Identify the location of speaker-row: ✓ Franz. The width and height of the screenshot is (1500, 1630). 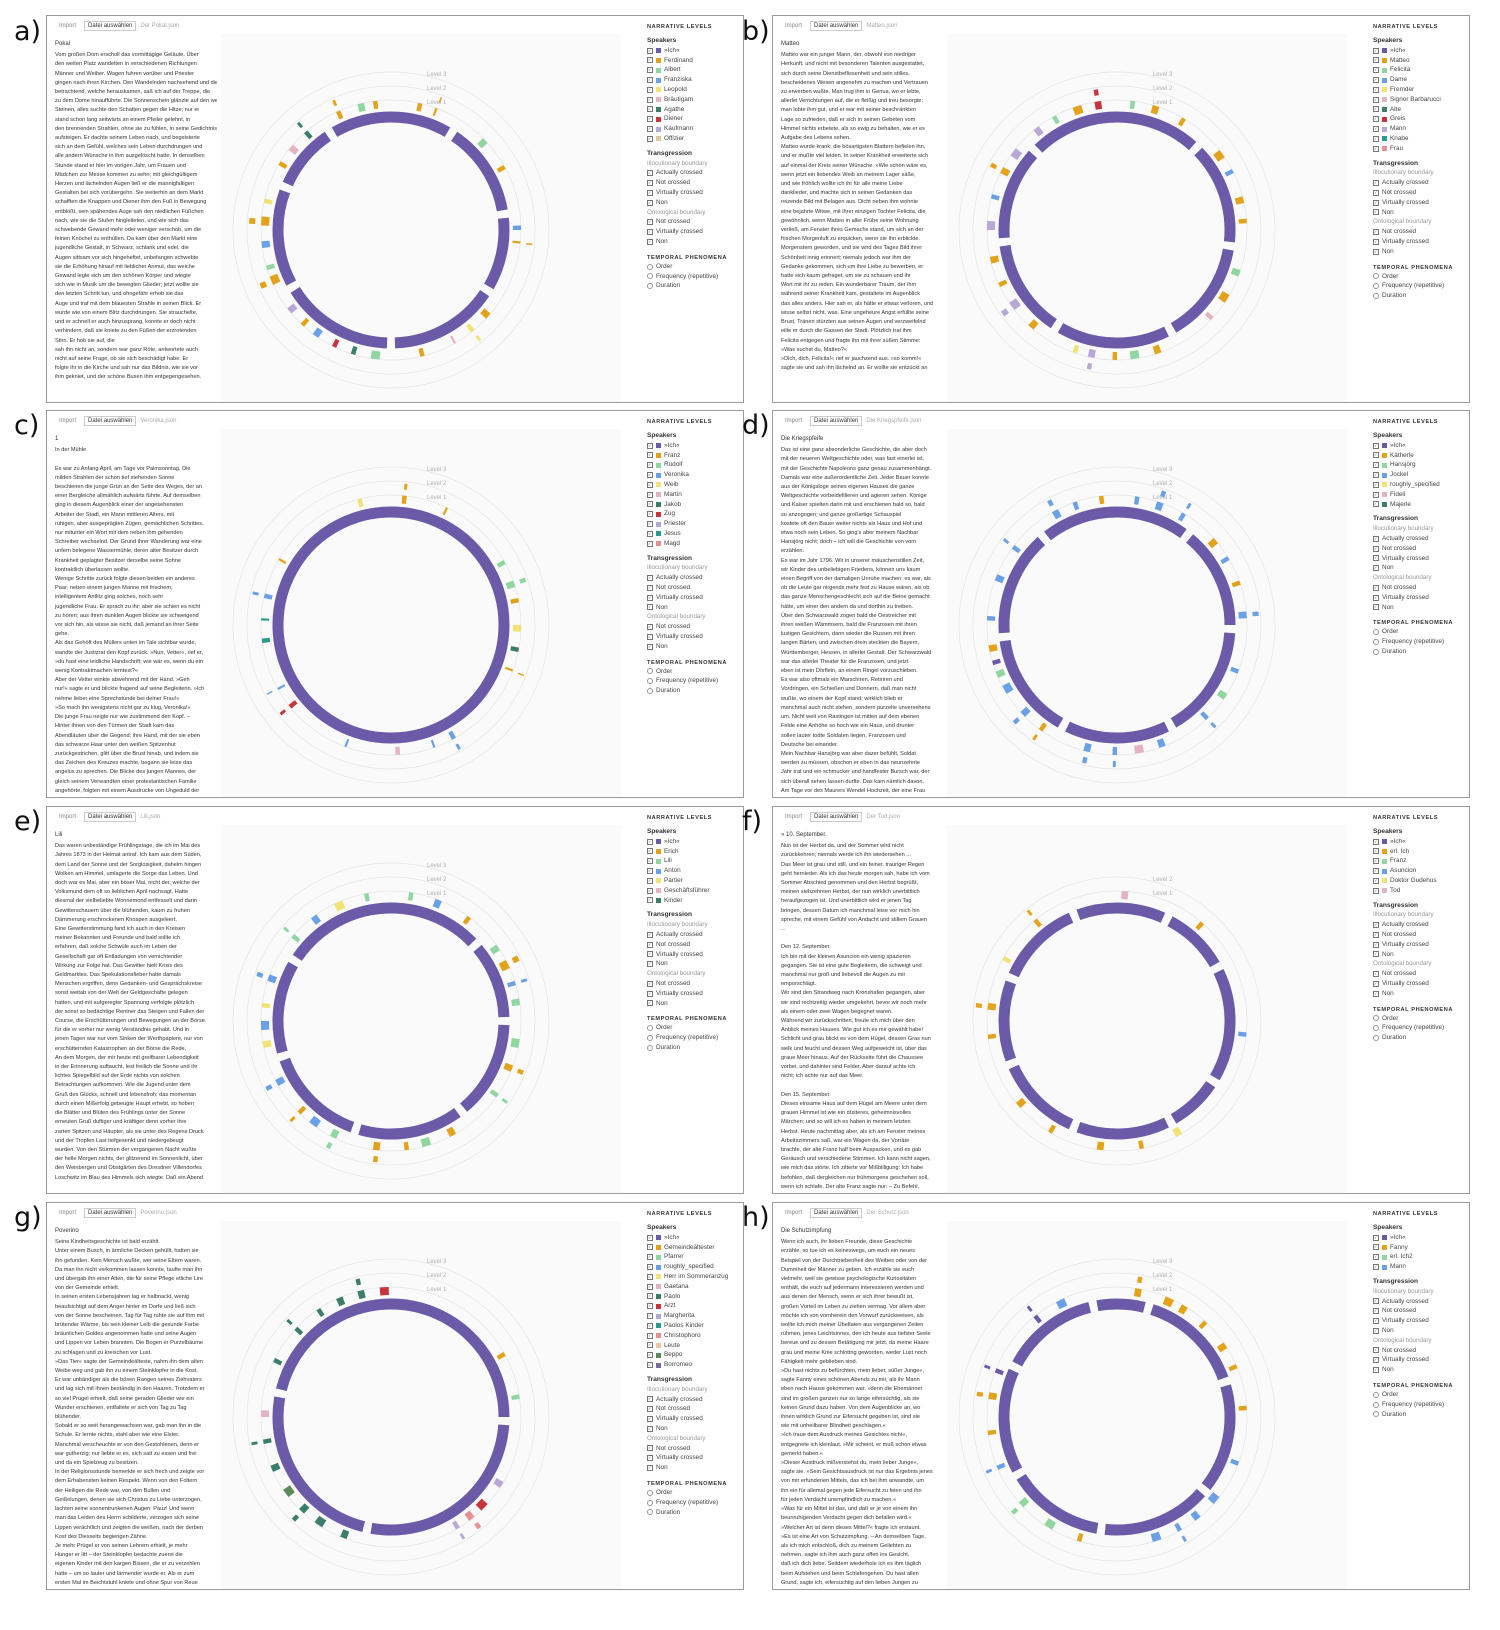
(695, 456).